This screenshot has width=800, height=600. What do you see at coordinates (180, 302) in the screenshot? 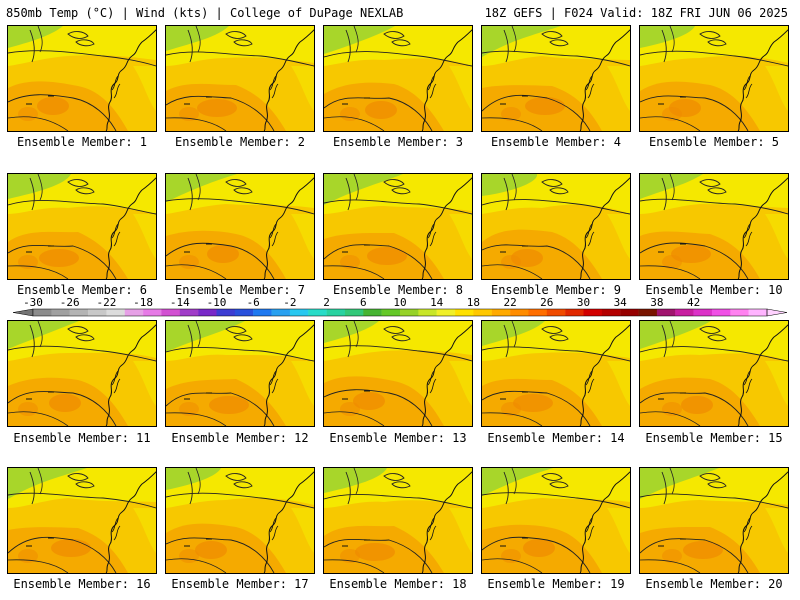
I see `colorbar-tick-label: -14` at bounding box center [180, 302].